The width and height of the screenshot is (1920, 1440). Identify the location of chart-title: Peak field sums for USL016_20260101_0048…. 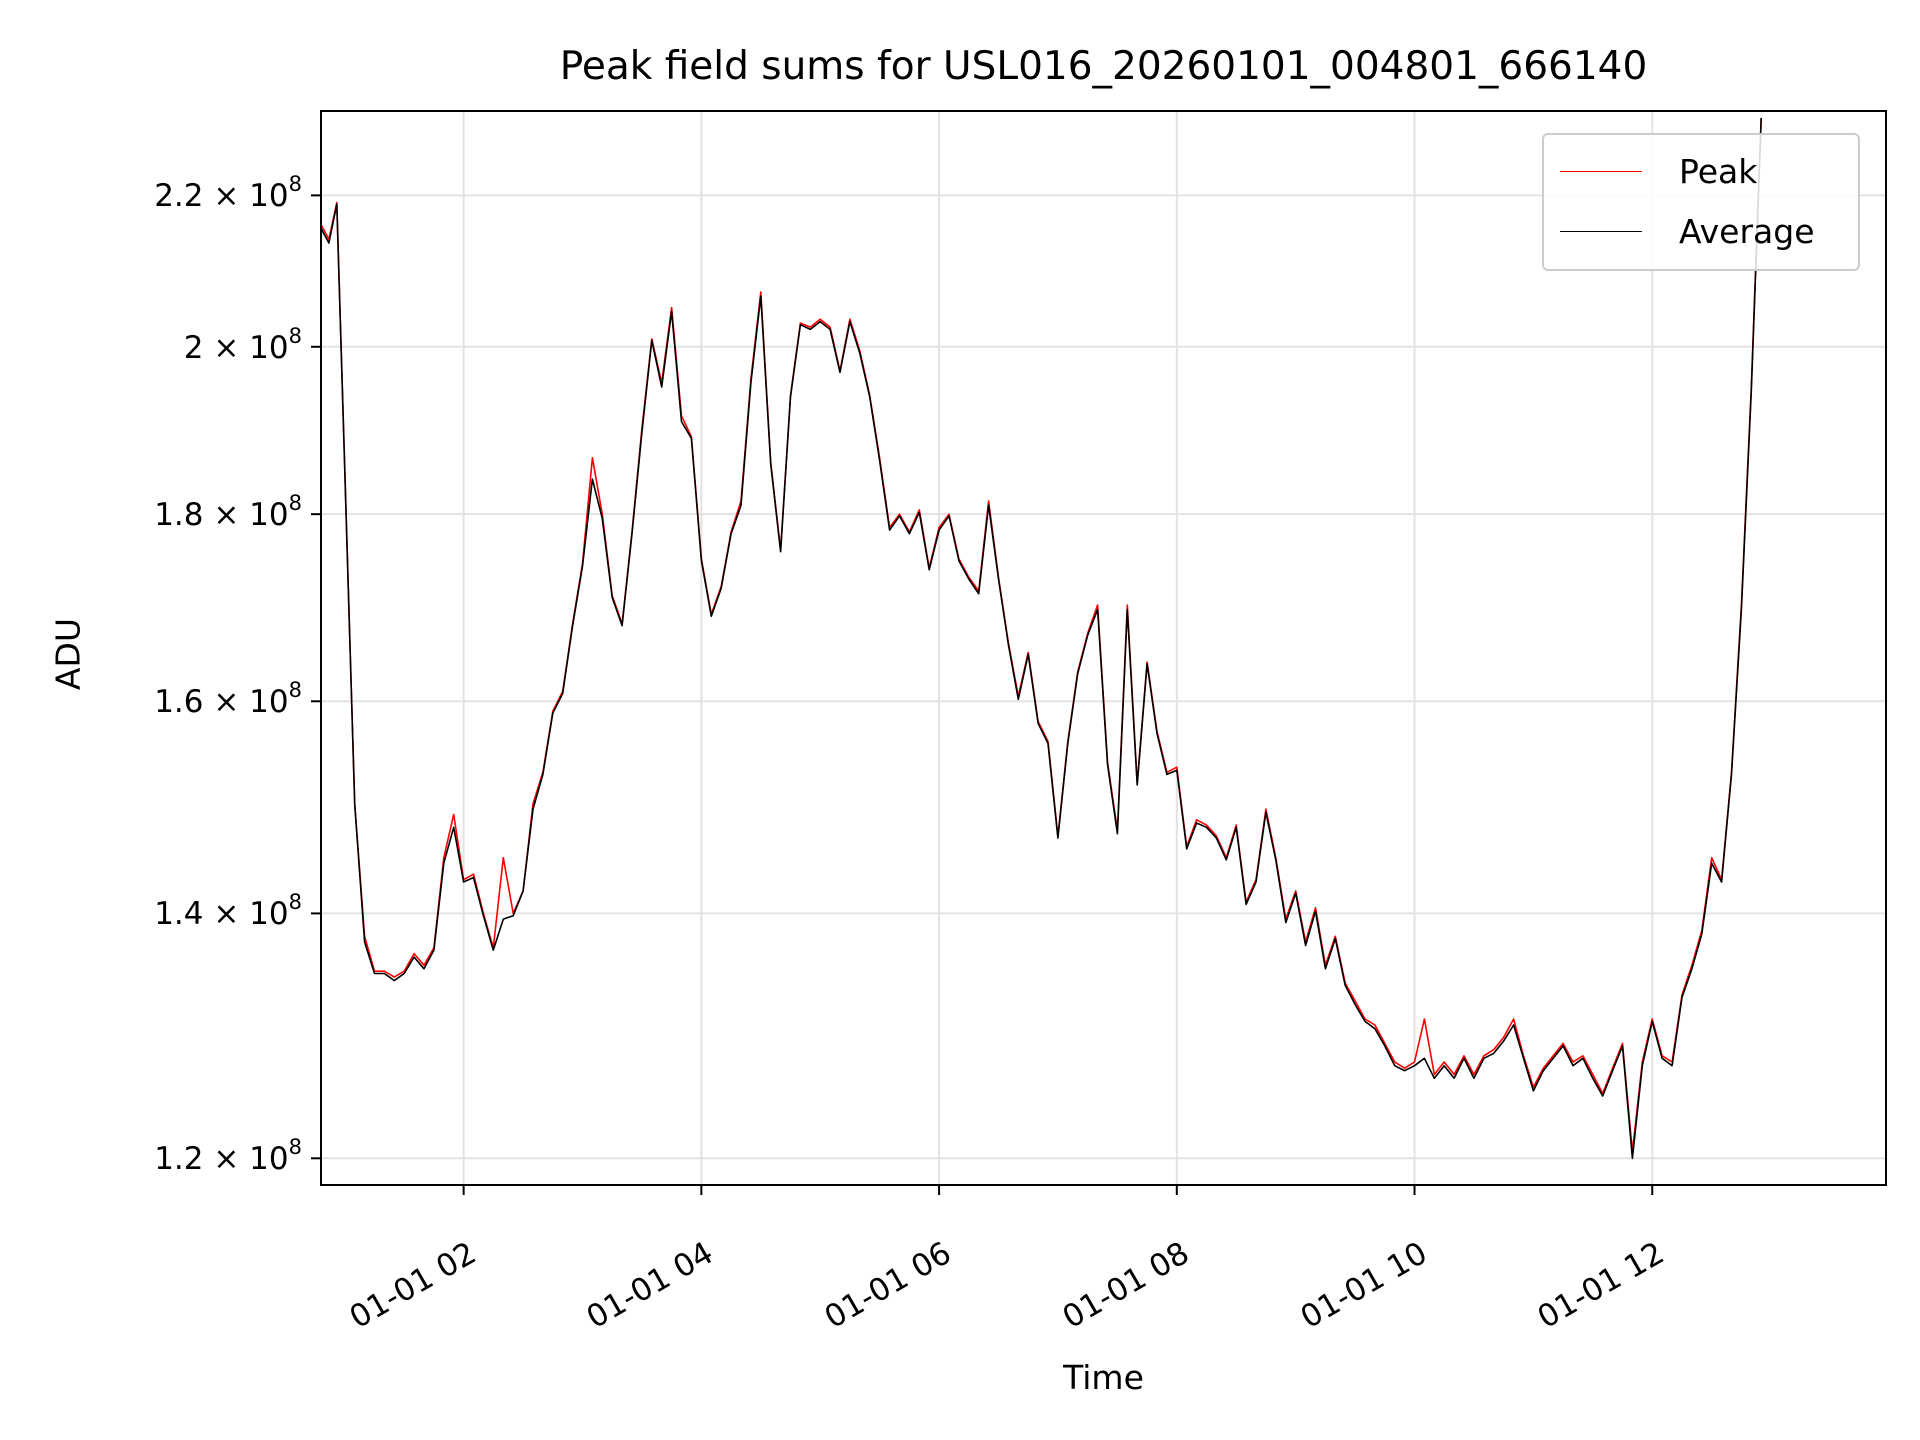
(1103, 66).